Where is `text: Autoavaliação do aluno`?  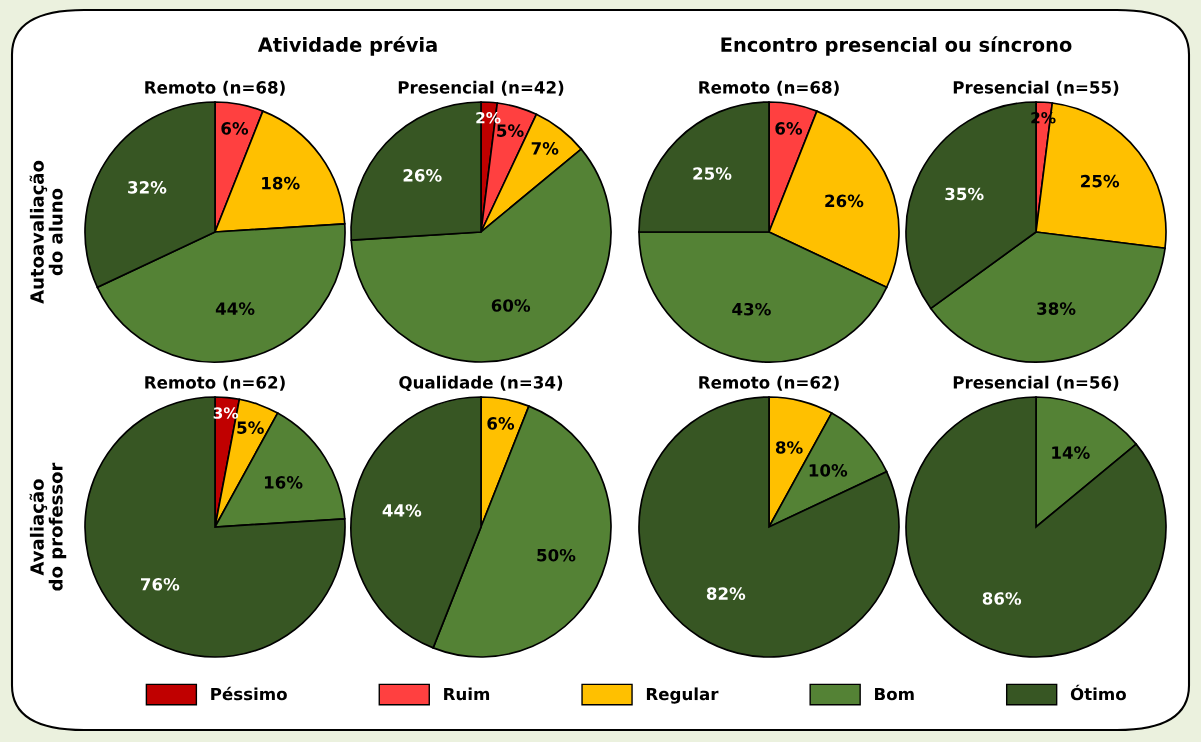
text: Autoavaliação do aluno is located at coordinates (46, 232).